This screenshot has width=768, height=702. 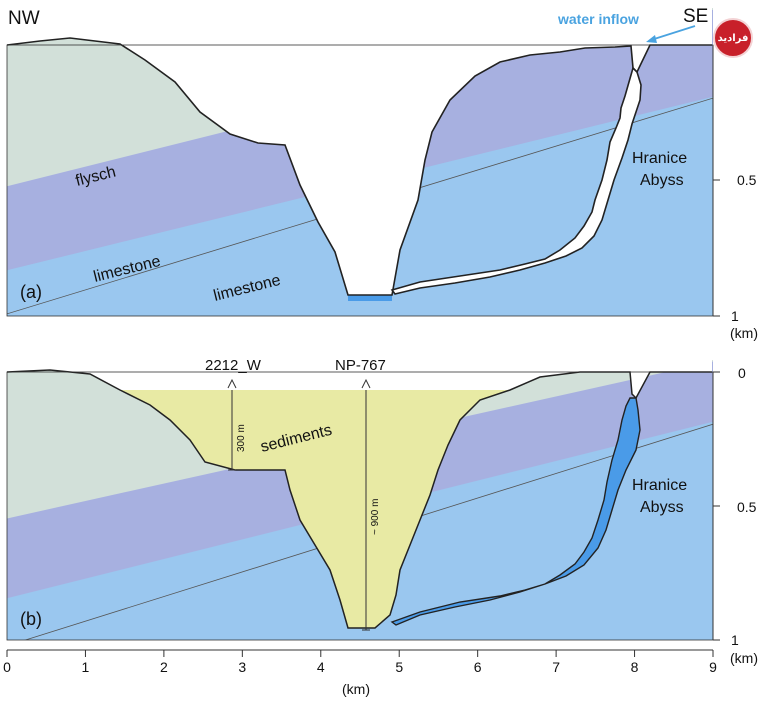 I want to click on distance-axis: (km) 0 1 2 3 4 5 6 7 8 9, so click(x=360, y=673).